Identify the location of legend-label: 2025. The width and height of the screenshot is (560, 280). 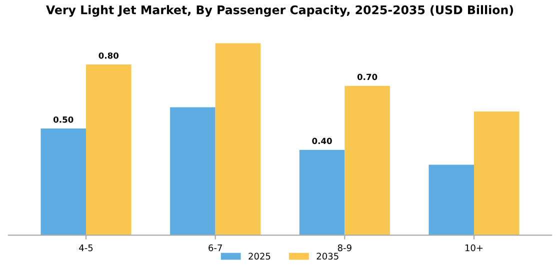
(259, 256).